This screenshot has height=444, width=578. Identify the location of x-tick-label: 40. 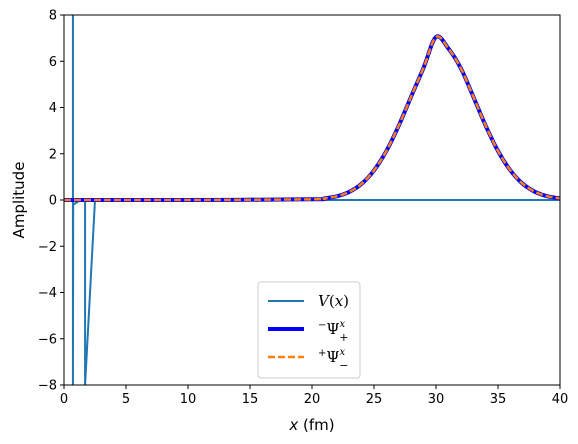
(560, 399).